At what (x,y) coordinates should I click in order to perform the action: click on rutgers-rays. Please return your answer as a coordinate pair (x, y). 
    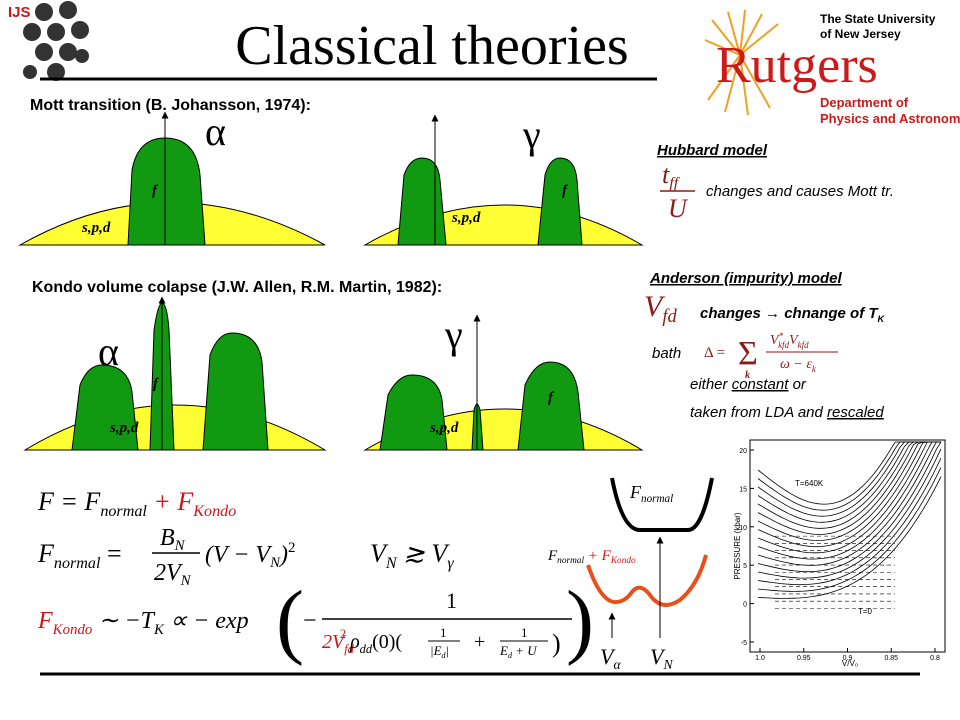
    Looking at the image, I should click on (741, 62).